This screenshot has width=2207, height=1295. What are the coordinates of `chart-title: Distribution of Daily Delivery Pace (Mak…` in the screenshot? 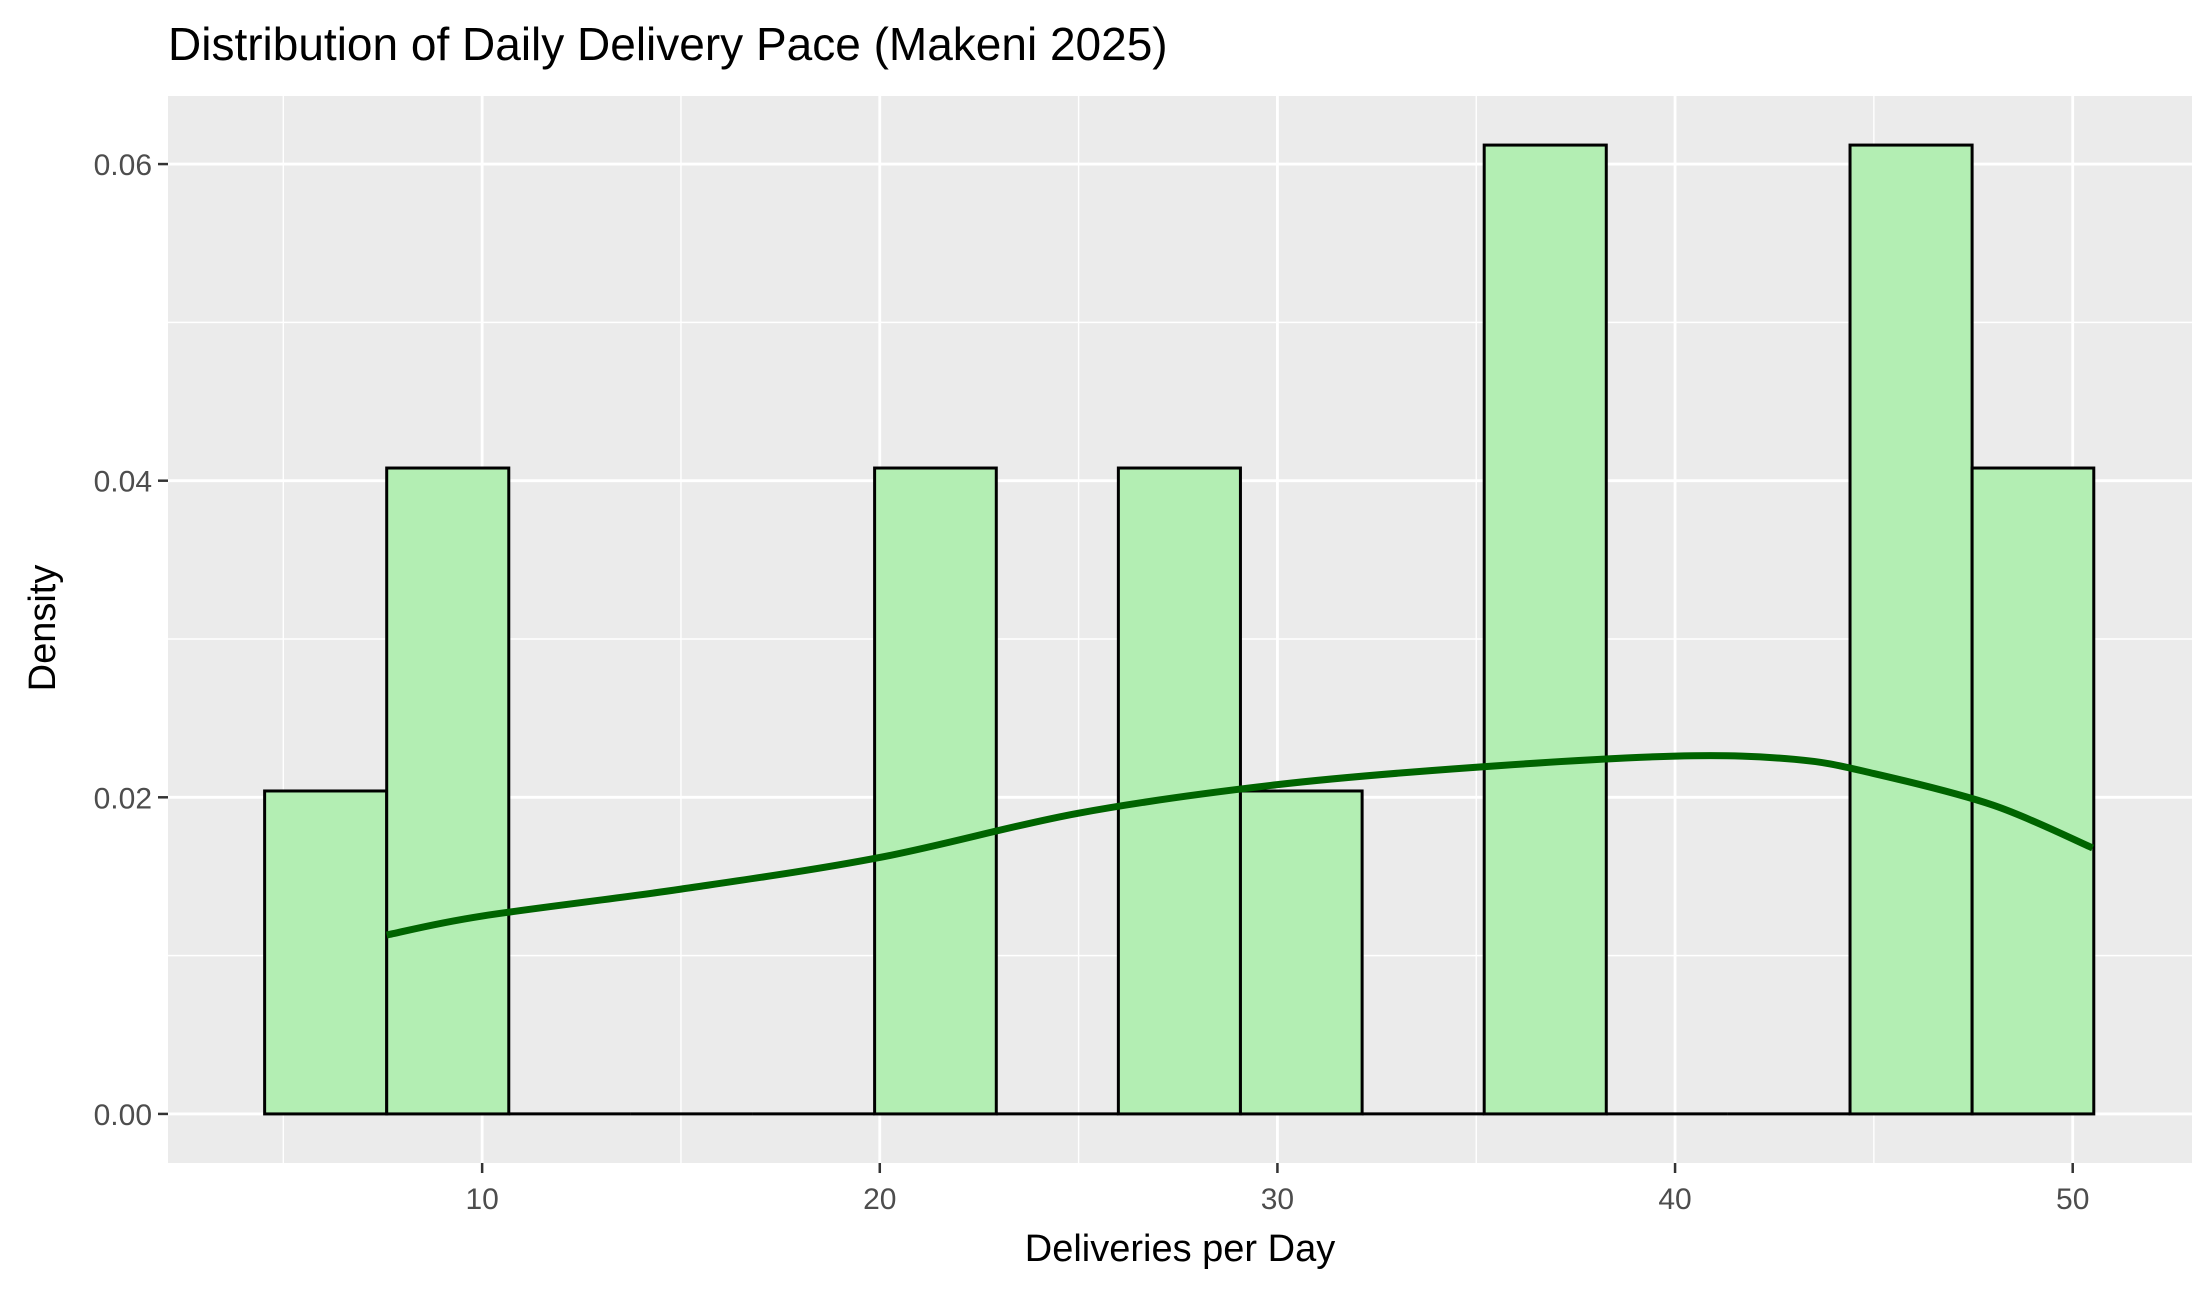 It's located at (668, 44).